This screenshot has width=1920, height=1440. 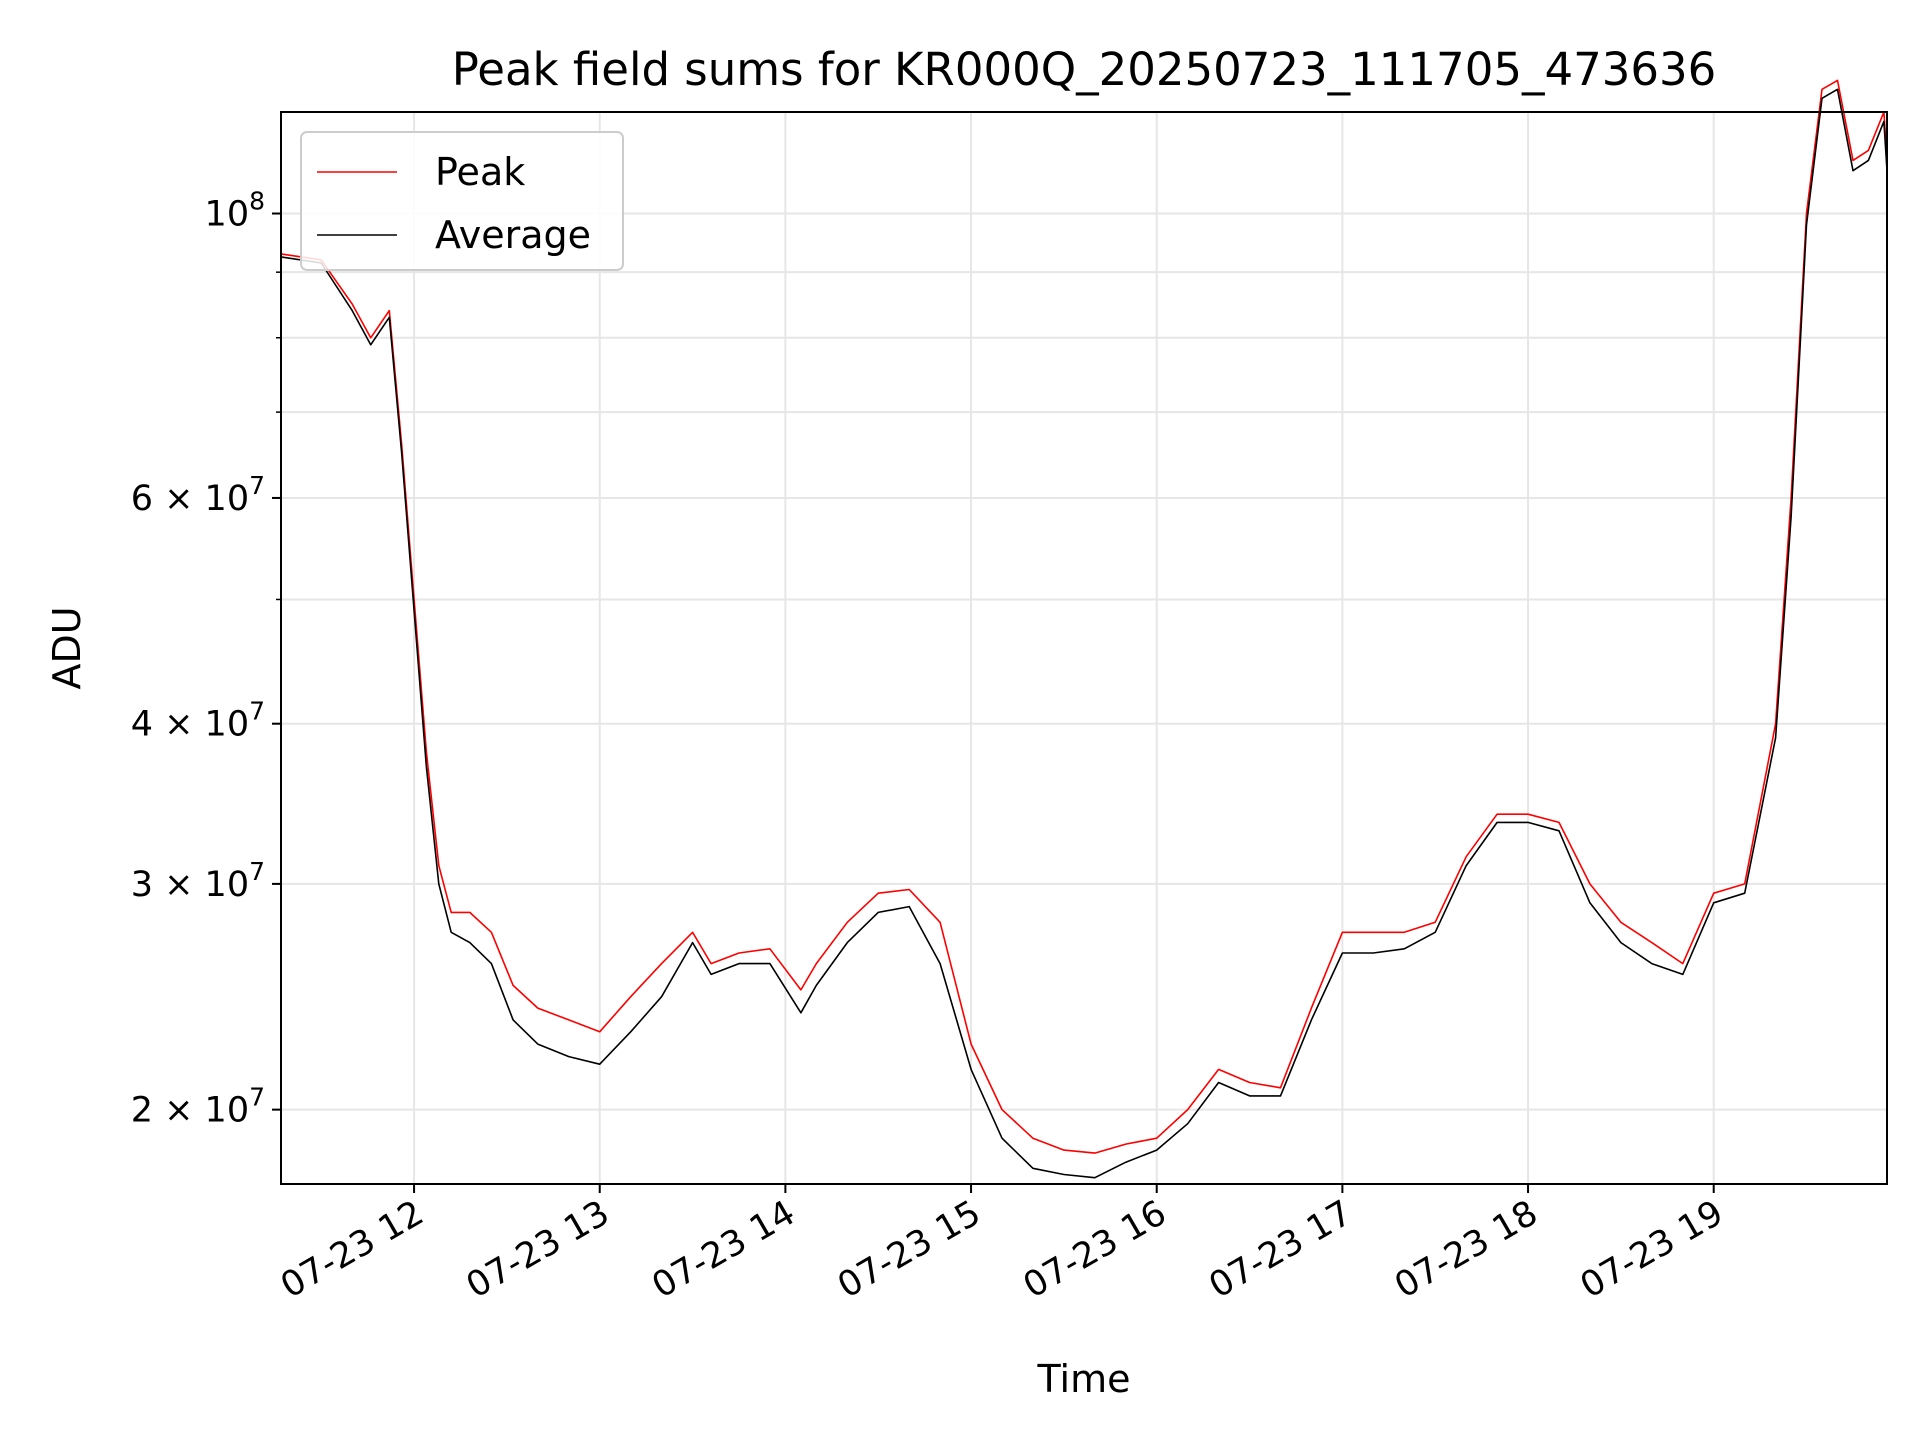 I want to click on y-tick-label-base: 10, so click(x=227, y=215).